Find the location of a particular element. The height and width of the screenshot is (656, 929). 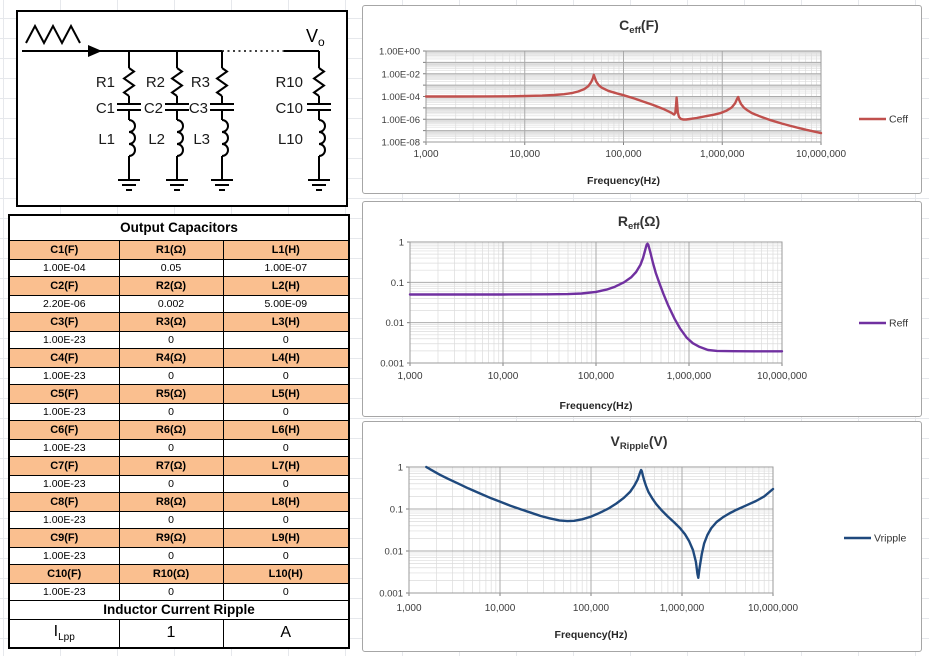

rcl-branches is located at coordinates (224, 121).